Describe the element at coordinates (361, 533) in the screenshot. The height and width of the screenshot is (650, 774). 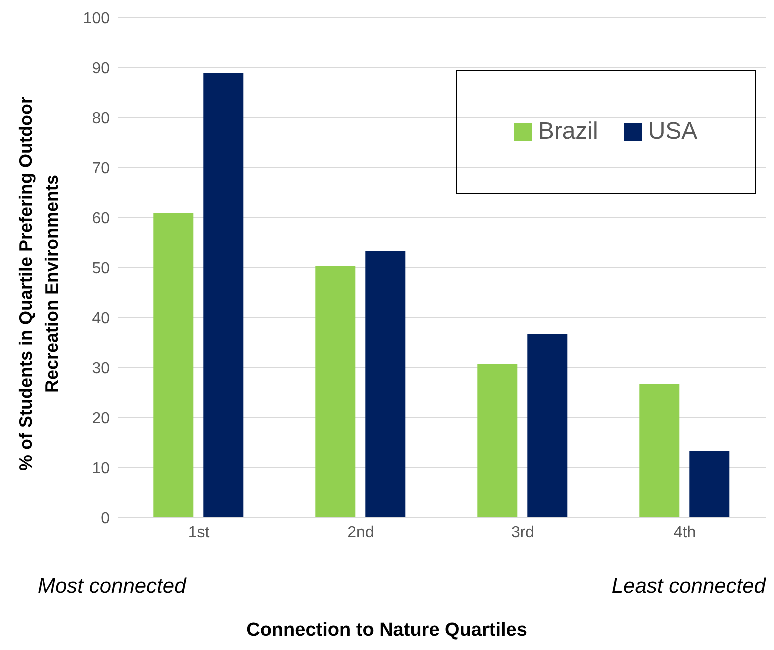
I see `x-tick-label: 2nd` at that location.